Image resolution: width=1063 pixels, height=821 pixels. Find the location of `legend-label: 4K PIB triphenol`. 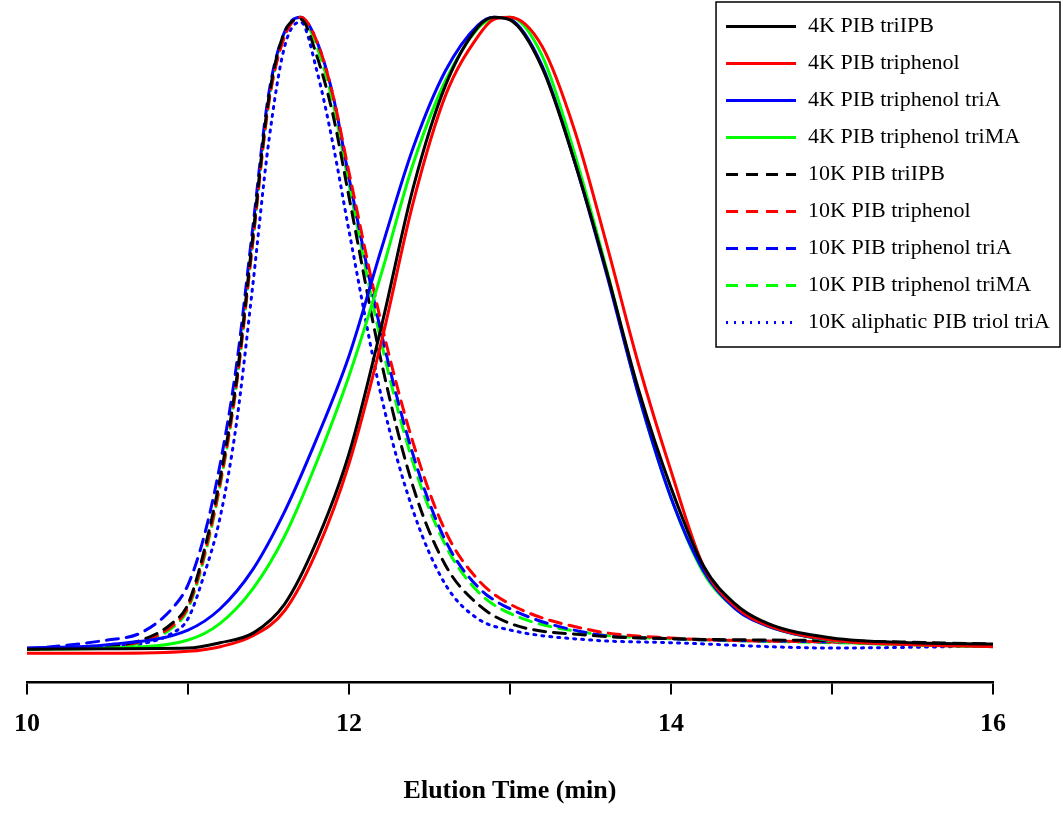

legend-label: 4K PIB triphenol is located at coordinates (884, 62).